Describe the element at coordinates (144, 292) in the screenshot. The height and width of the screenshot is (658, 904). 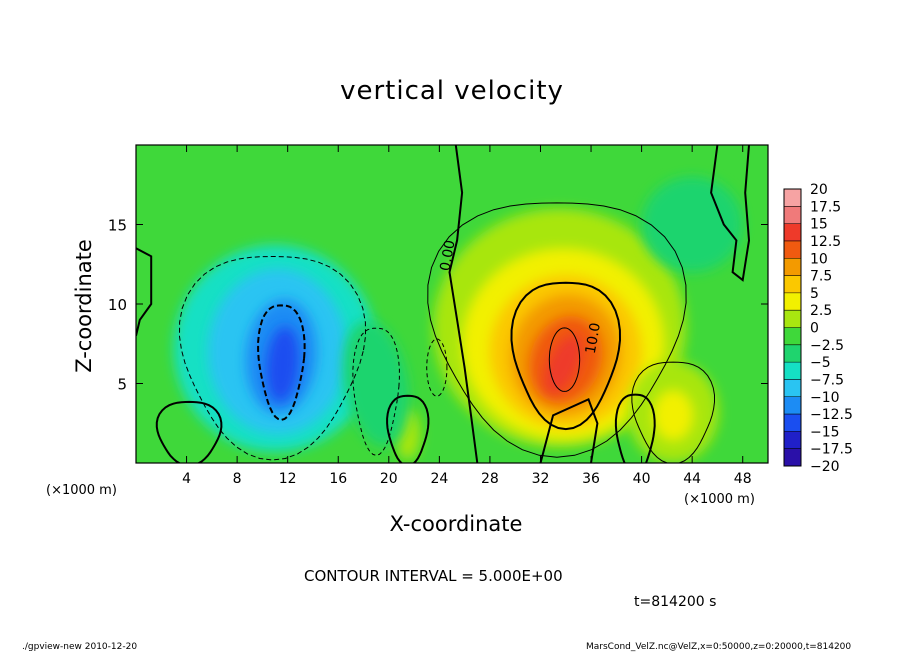
I see `contour-zero-left` at that location.